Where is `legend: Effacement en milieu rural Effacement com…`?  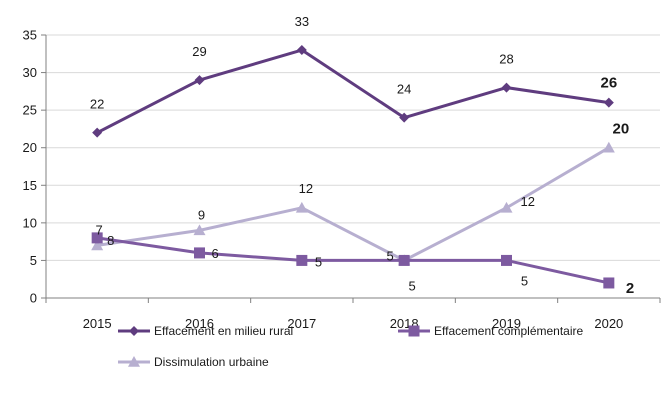
legend: Effacement en milieu rural Effacement com… is located at coordinates (351, 346).